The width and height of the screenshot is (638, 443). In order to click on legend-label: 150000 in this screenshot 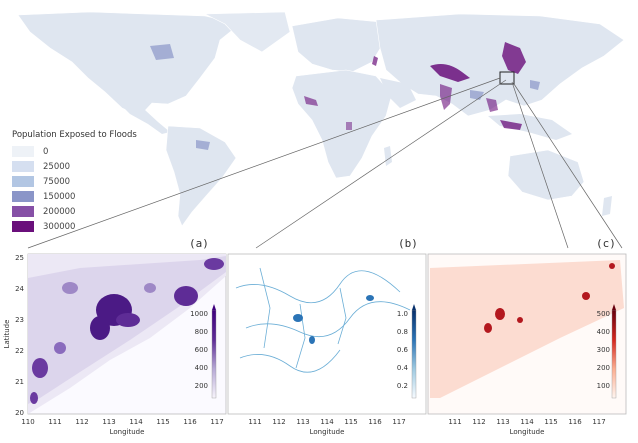, I will do `click(59, 196)`.